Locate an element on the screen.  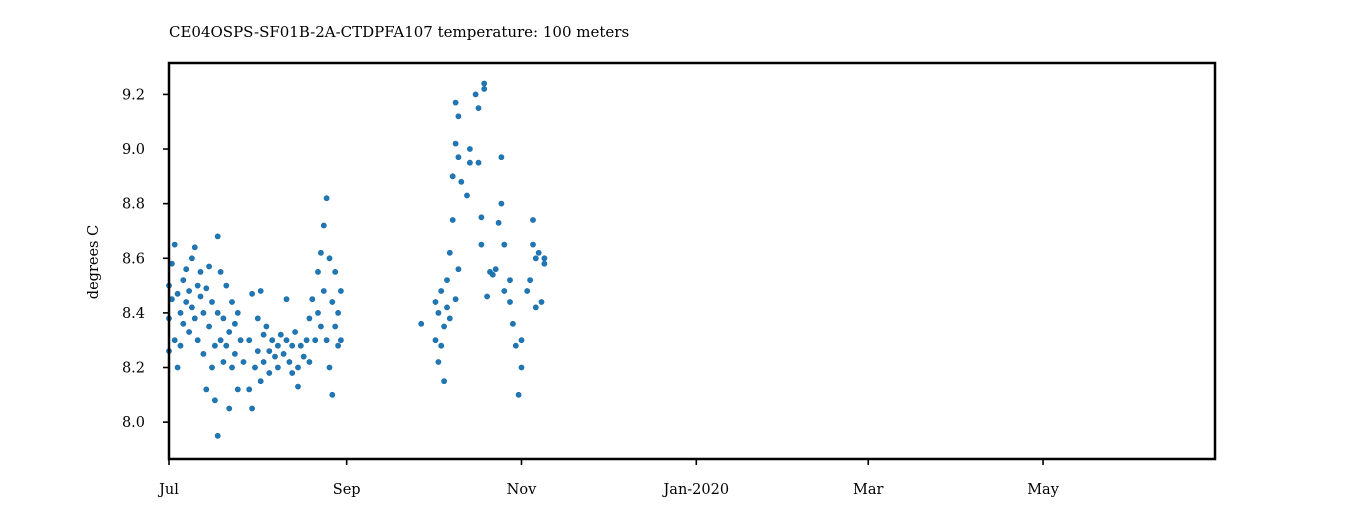
y-tick-label: 9.0 is located at coordinates (133, 150).